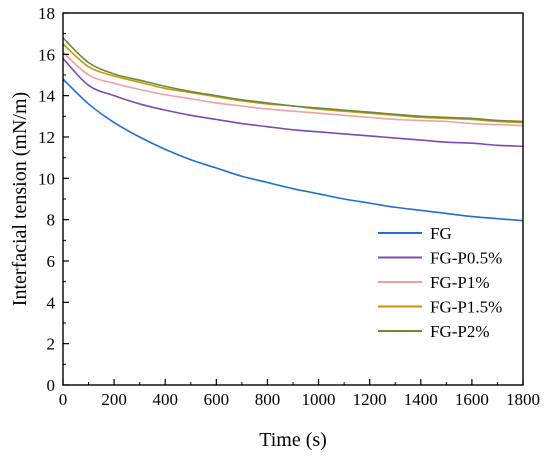 The image size is (550, 458). Describe the element at coordinates (466, 258) in the screenshot. I see `legend-label: FG-P0.5%` at that location.